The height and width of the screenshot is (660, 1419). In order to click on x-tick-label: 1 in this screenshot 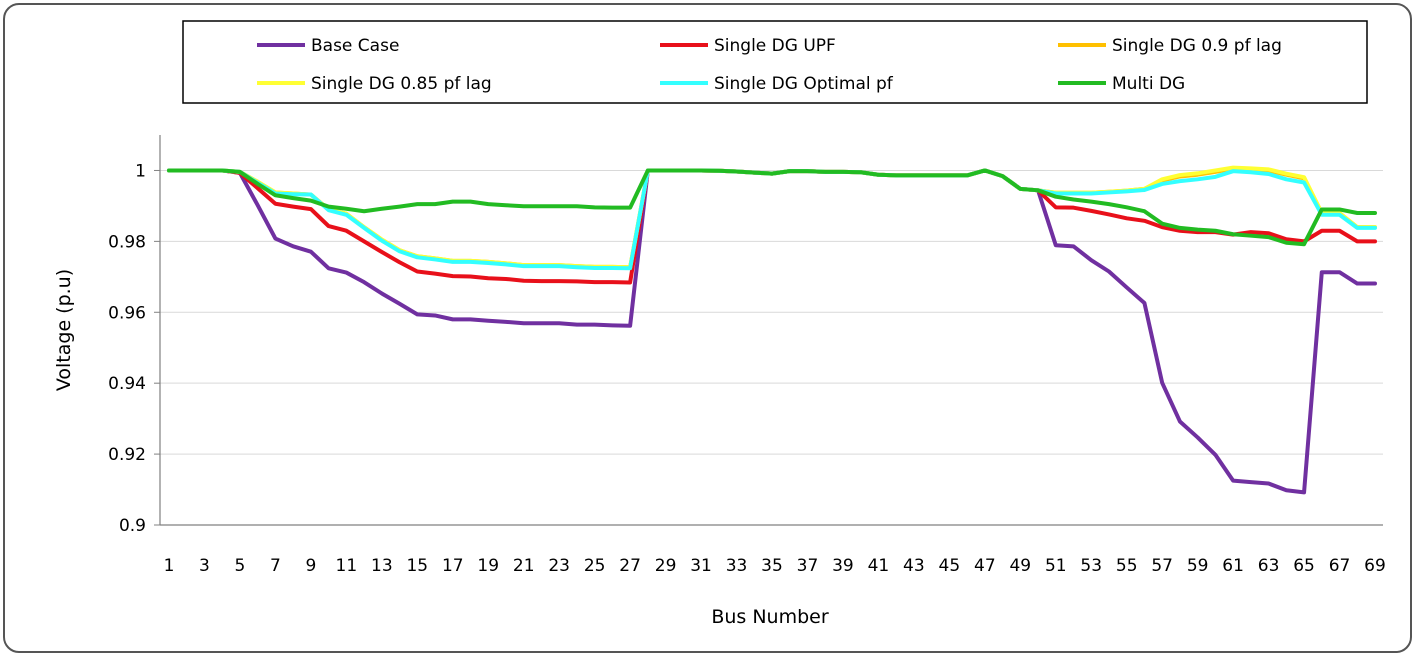, I will do `click(169, 566)`.